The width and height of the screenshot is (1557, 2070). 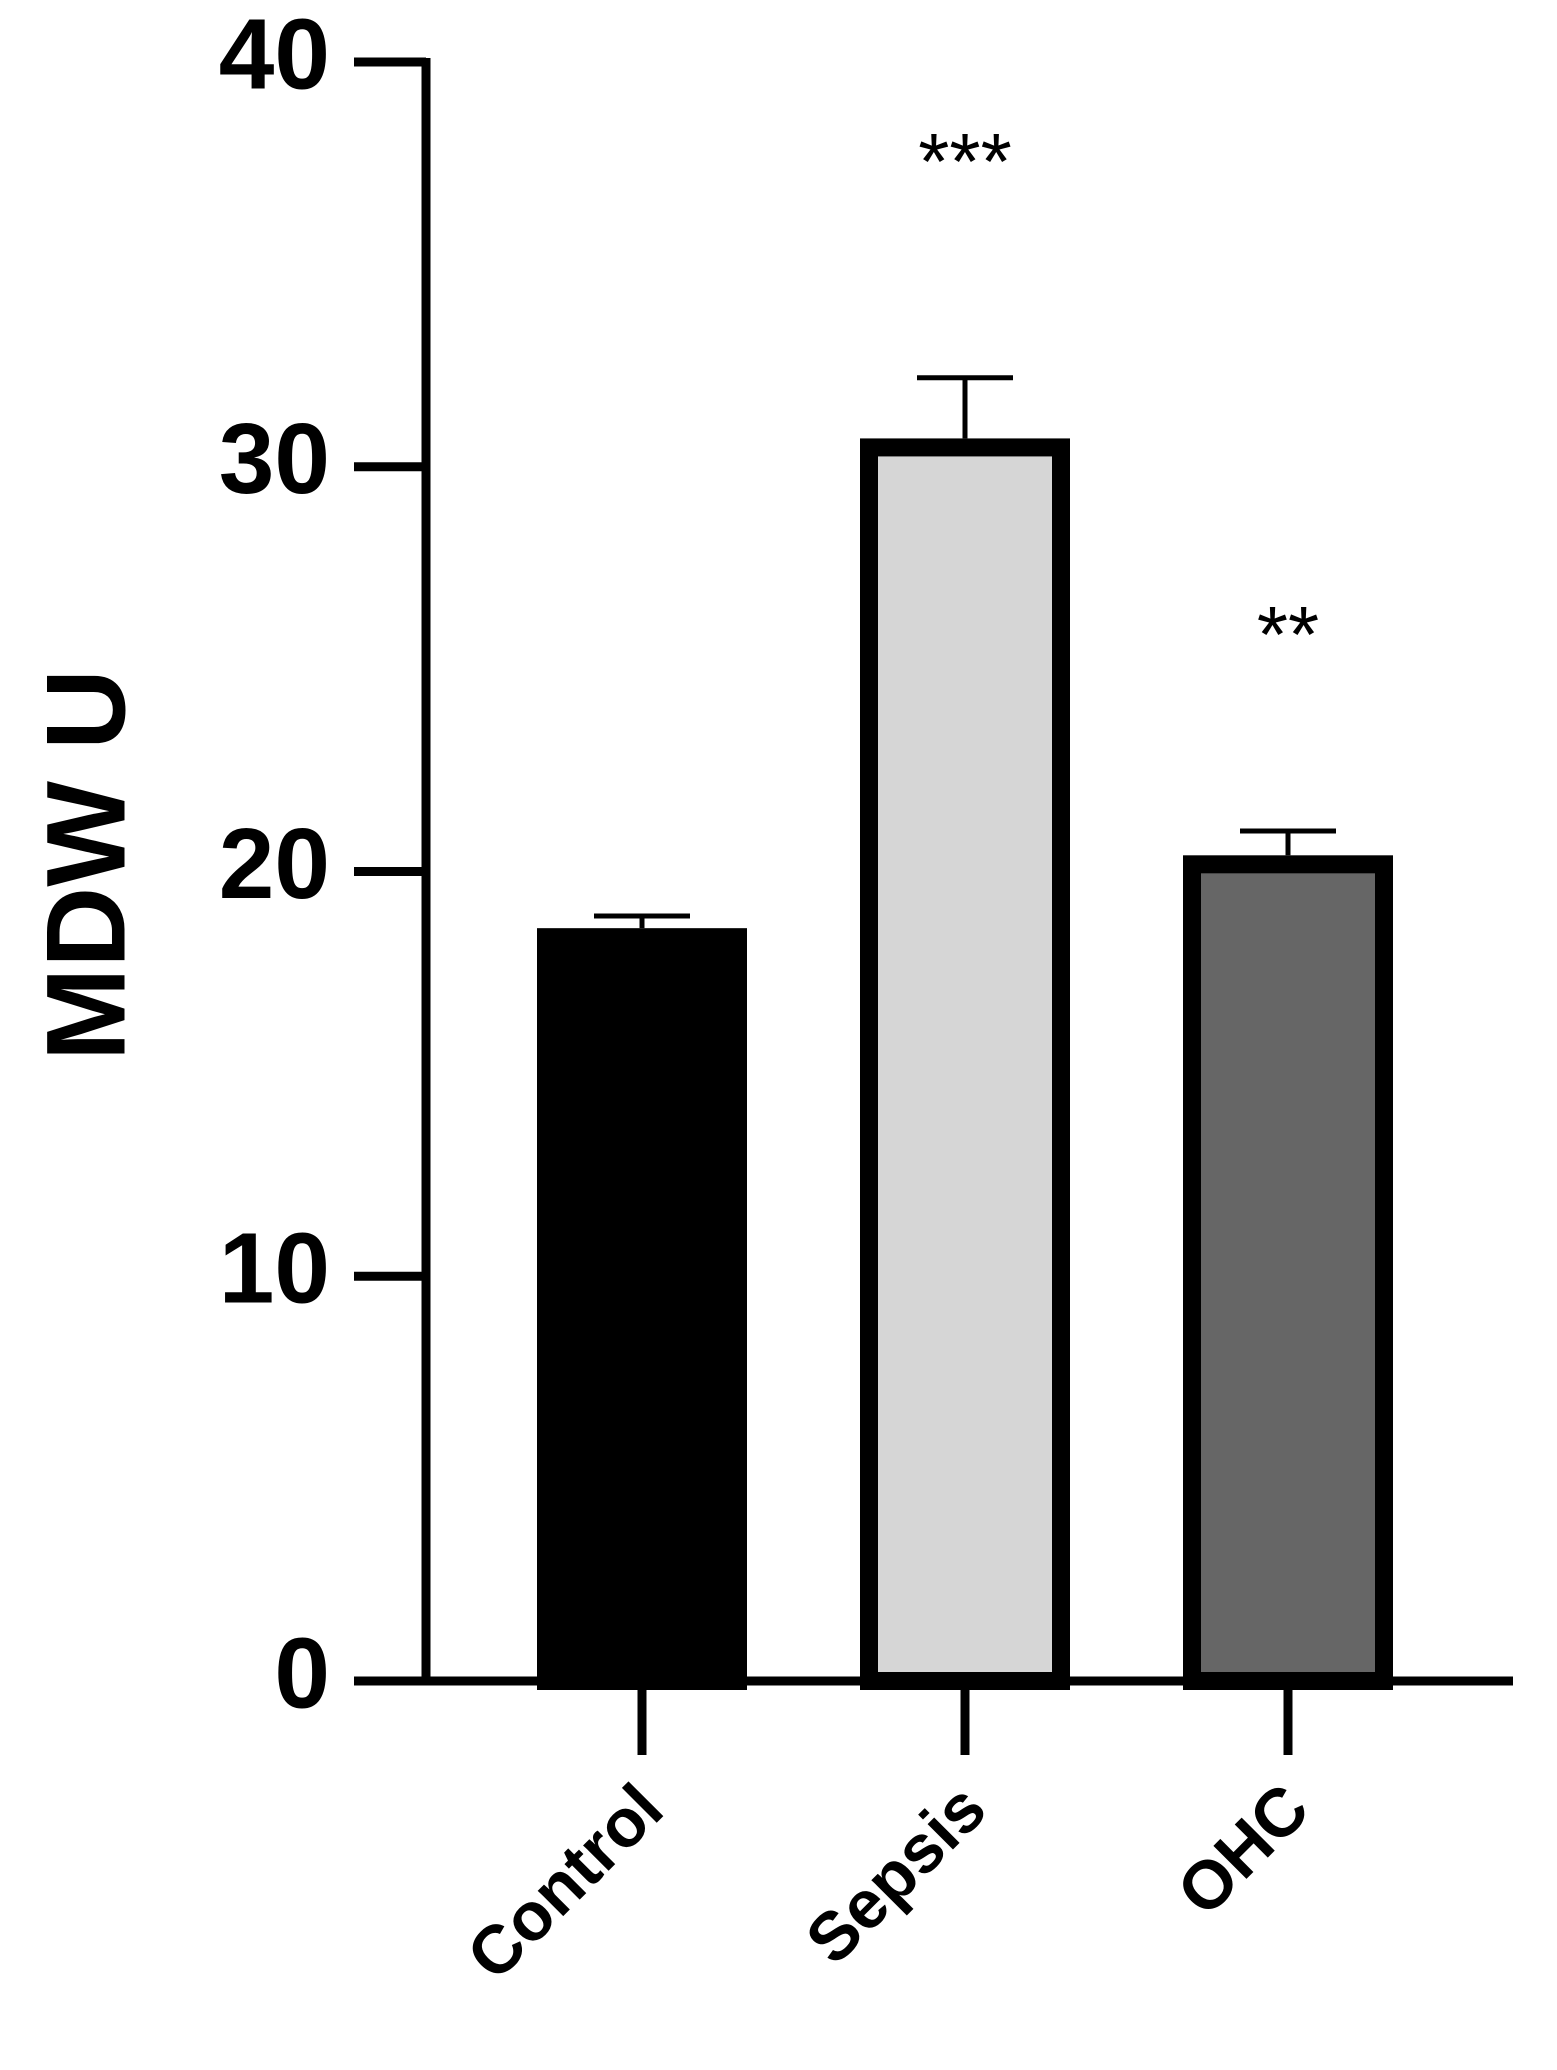 I want to click on y-tick-label: 10, so click(x=274, y=1269).